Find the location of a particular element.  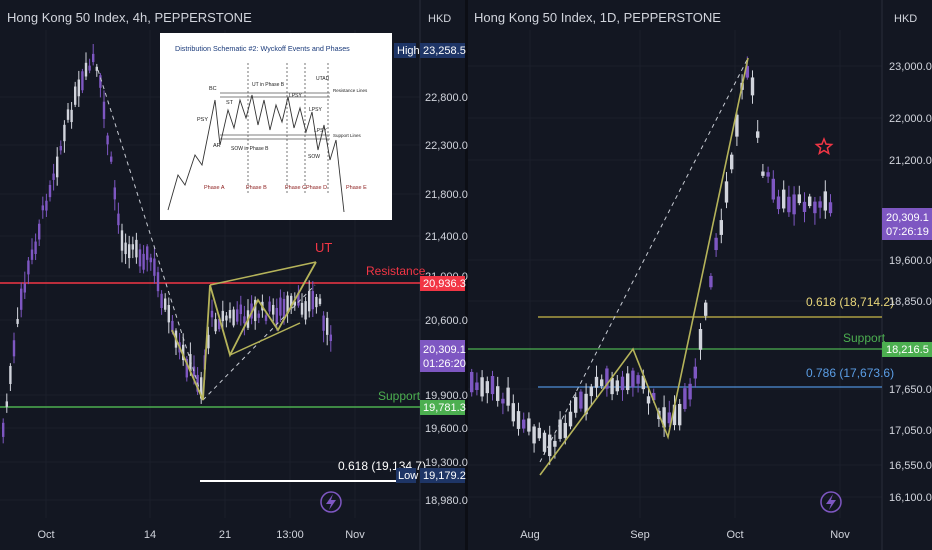

left-y-tick: 21,800.0 is located at coordinates (446, 195).